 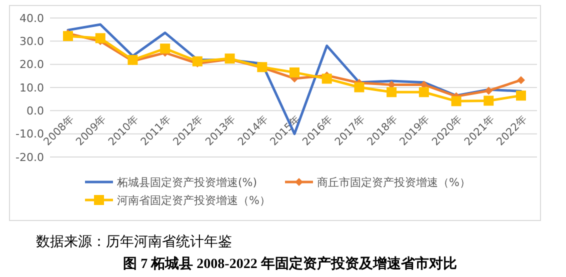 What do you see at coordinates (32, 87) in the screenshot?
I see `y-tick-label: 10.0` at bounding box center [32, 87].